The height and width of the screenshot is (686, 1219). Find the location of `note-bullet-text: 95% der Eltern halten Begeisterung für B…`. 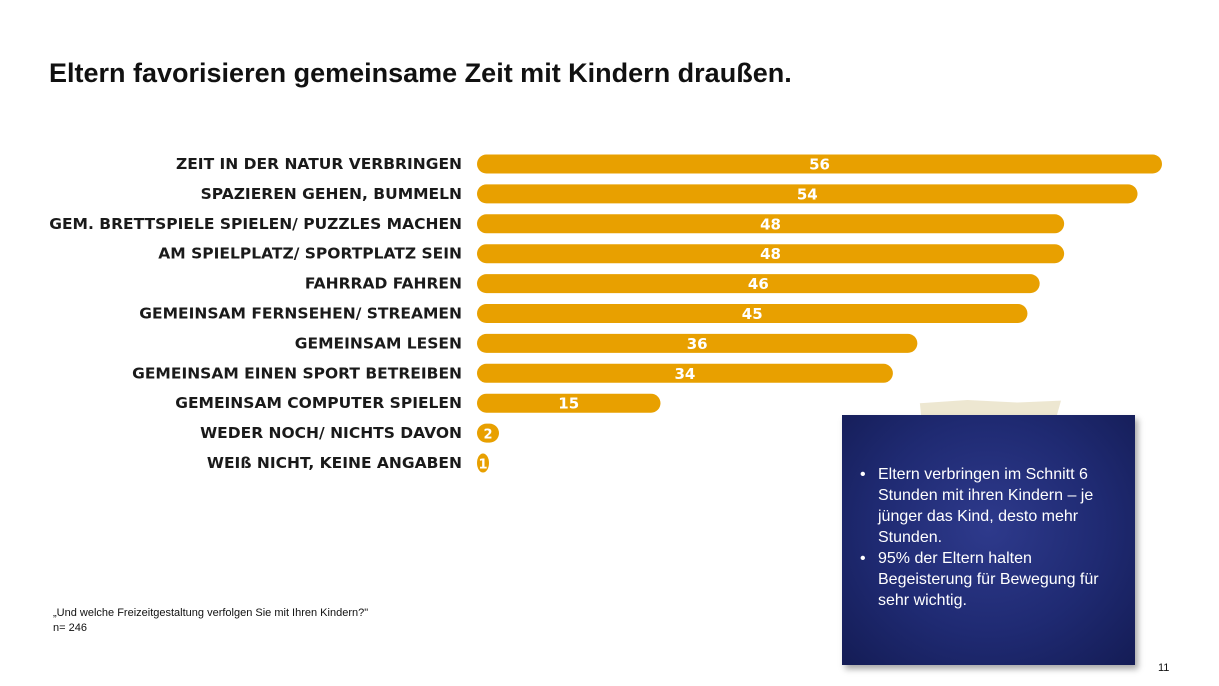

note-bullet-text: 95% der Eltern halten Begeisterung für B… is located at coordinates (988, 579).